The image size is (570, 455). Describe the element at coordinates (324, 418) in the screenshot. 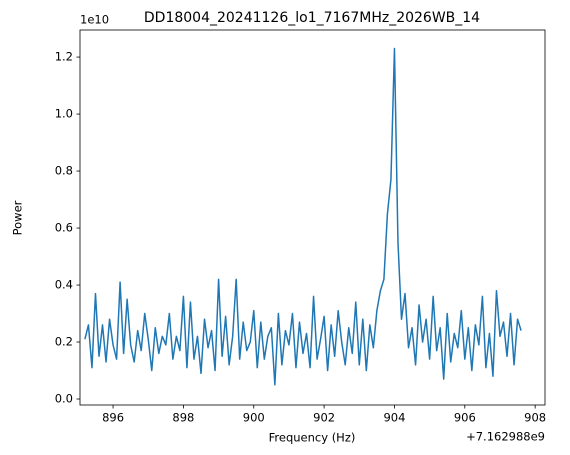

I see `x-tick-label: 902` at that location.